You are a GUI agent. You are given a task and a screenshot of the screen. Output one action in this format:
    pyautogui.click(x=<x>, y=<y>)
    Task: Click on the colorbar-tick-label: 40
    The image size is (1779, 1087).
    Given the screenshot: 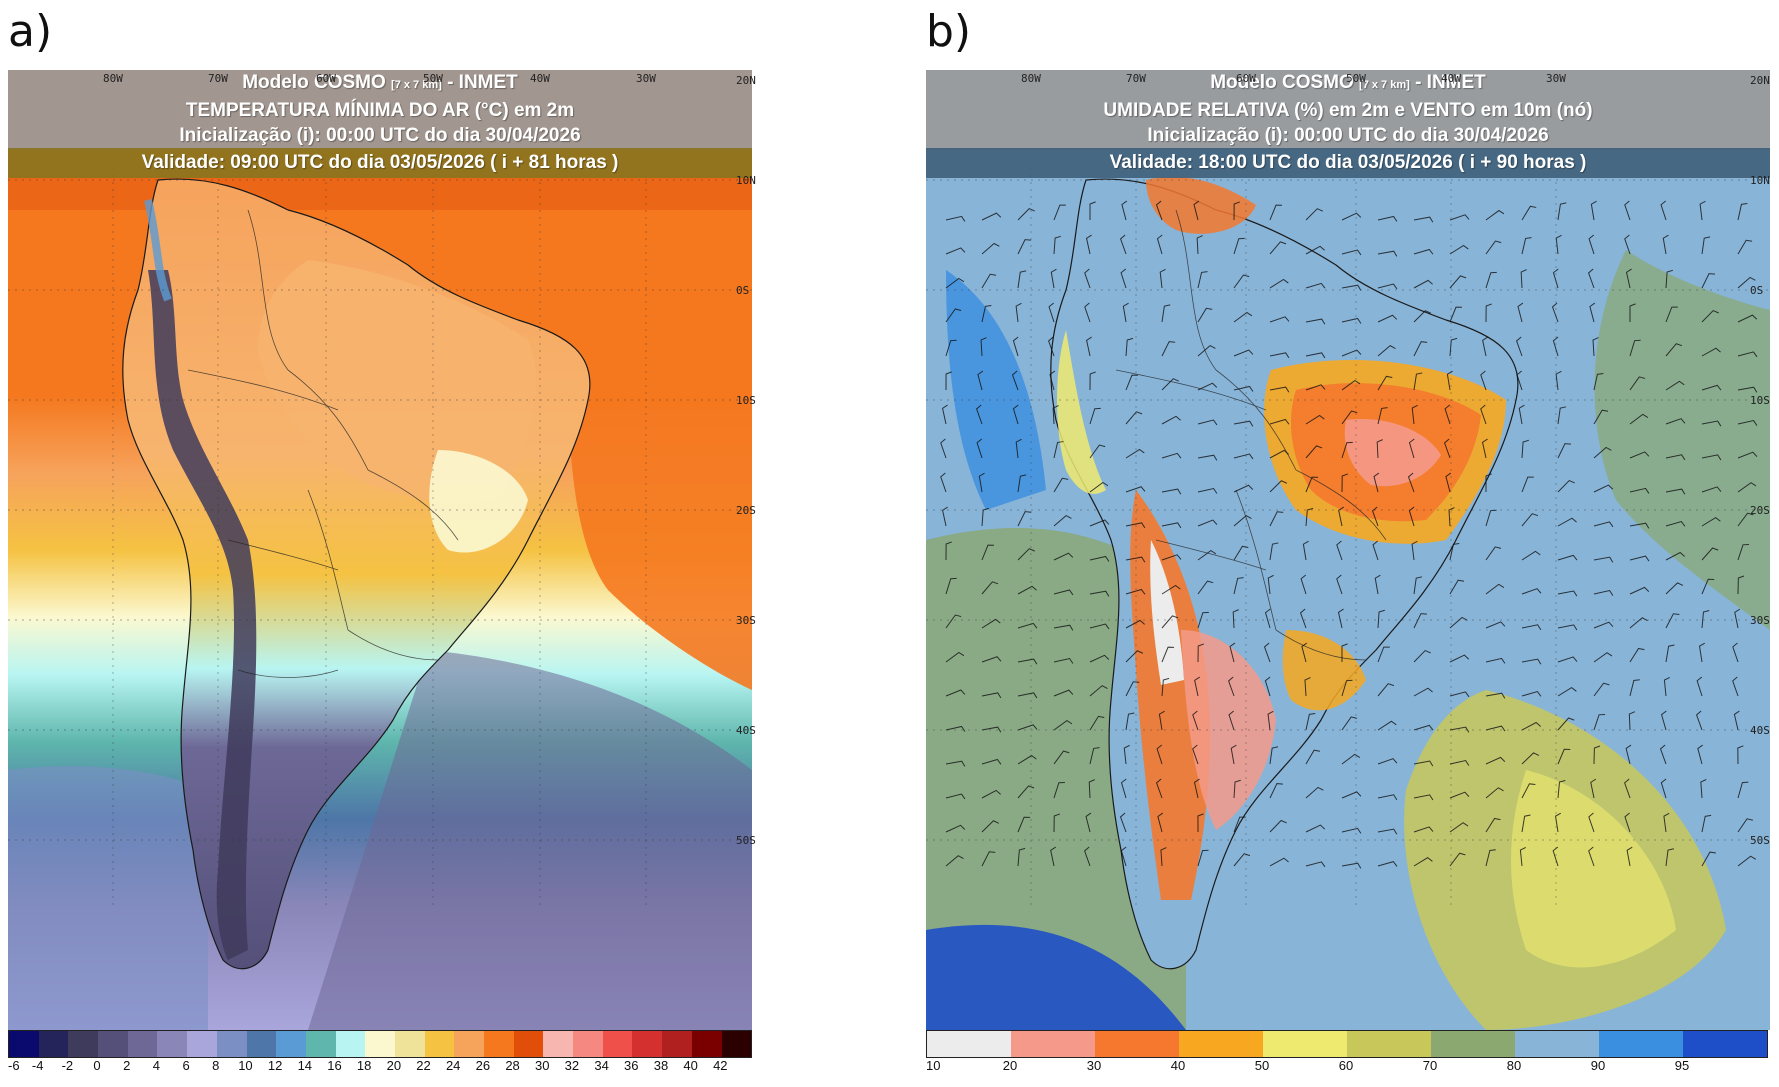 What is the action you would take?
    pyautogui.click(x=1178, y=1065)
    